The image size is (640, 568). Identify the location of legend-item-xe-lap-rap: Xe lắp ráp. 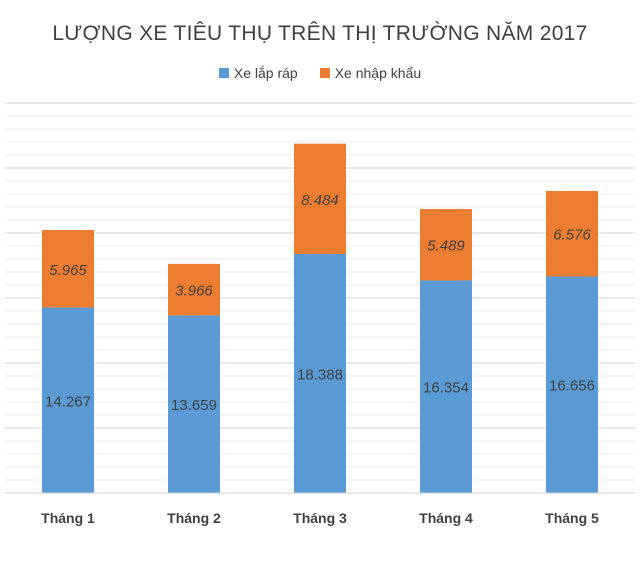
(258, 73).